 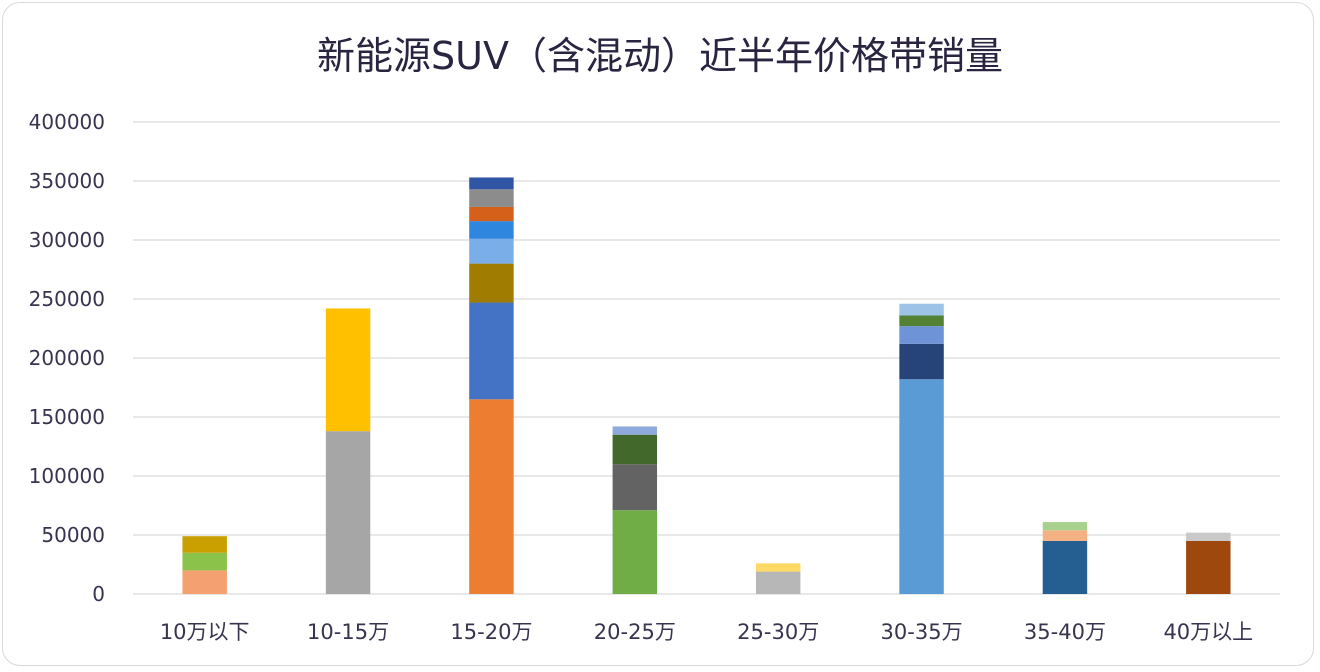 I want to click on x-tick-label: 25-30万, so click(x=778, y=632).